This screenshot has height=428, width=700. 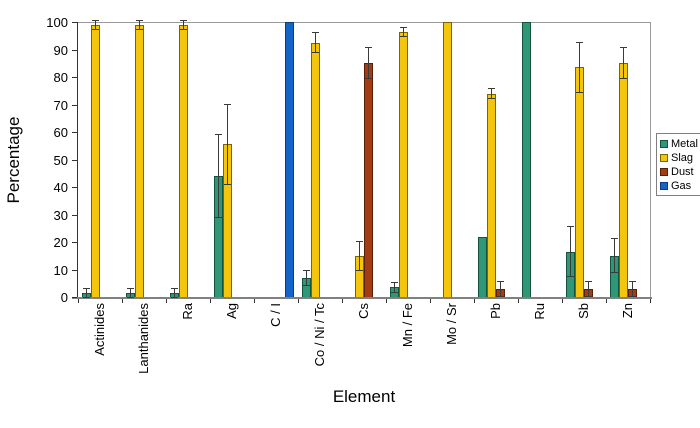 I want to click on error-bar-slag-lanthanides-cap-bottom, so click(x=139, y=29).